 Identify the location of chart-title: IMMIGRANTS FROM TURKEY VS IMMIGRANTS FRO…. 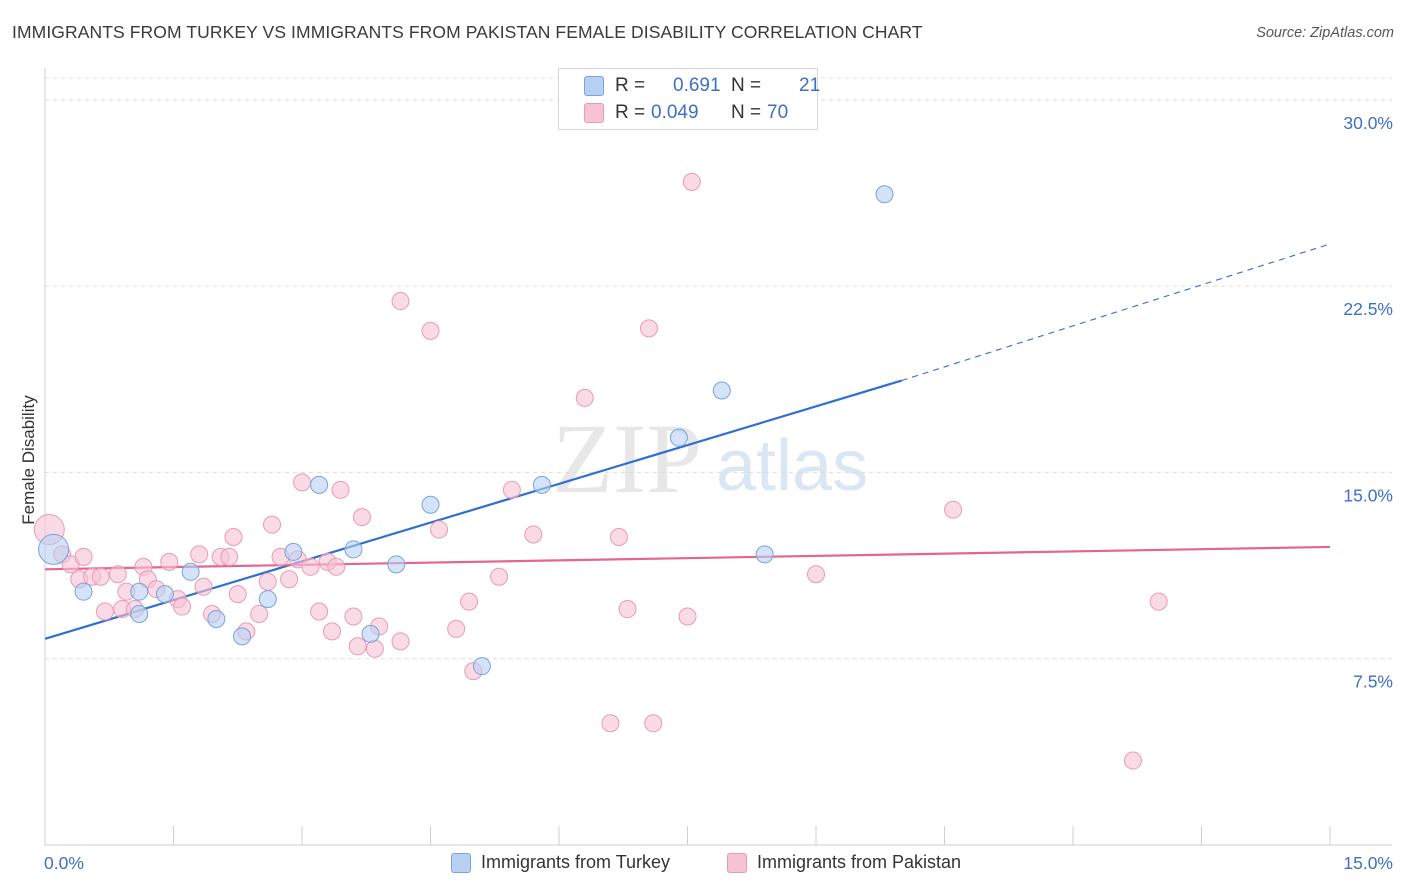
(467, 32).